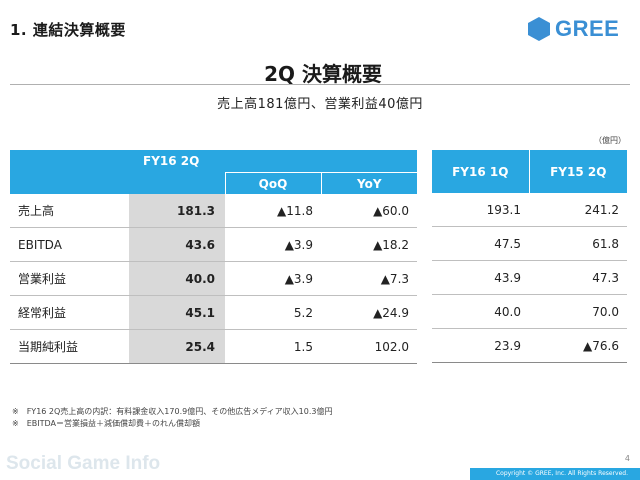  What do you see at coordinates (323, 74) in the screenshot?
I see `slide-title: 2Q 決算概要` at bounding box center [323, 74].